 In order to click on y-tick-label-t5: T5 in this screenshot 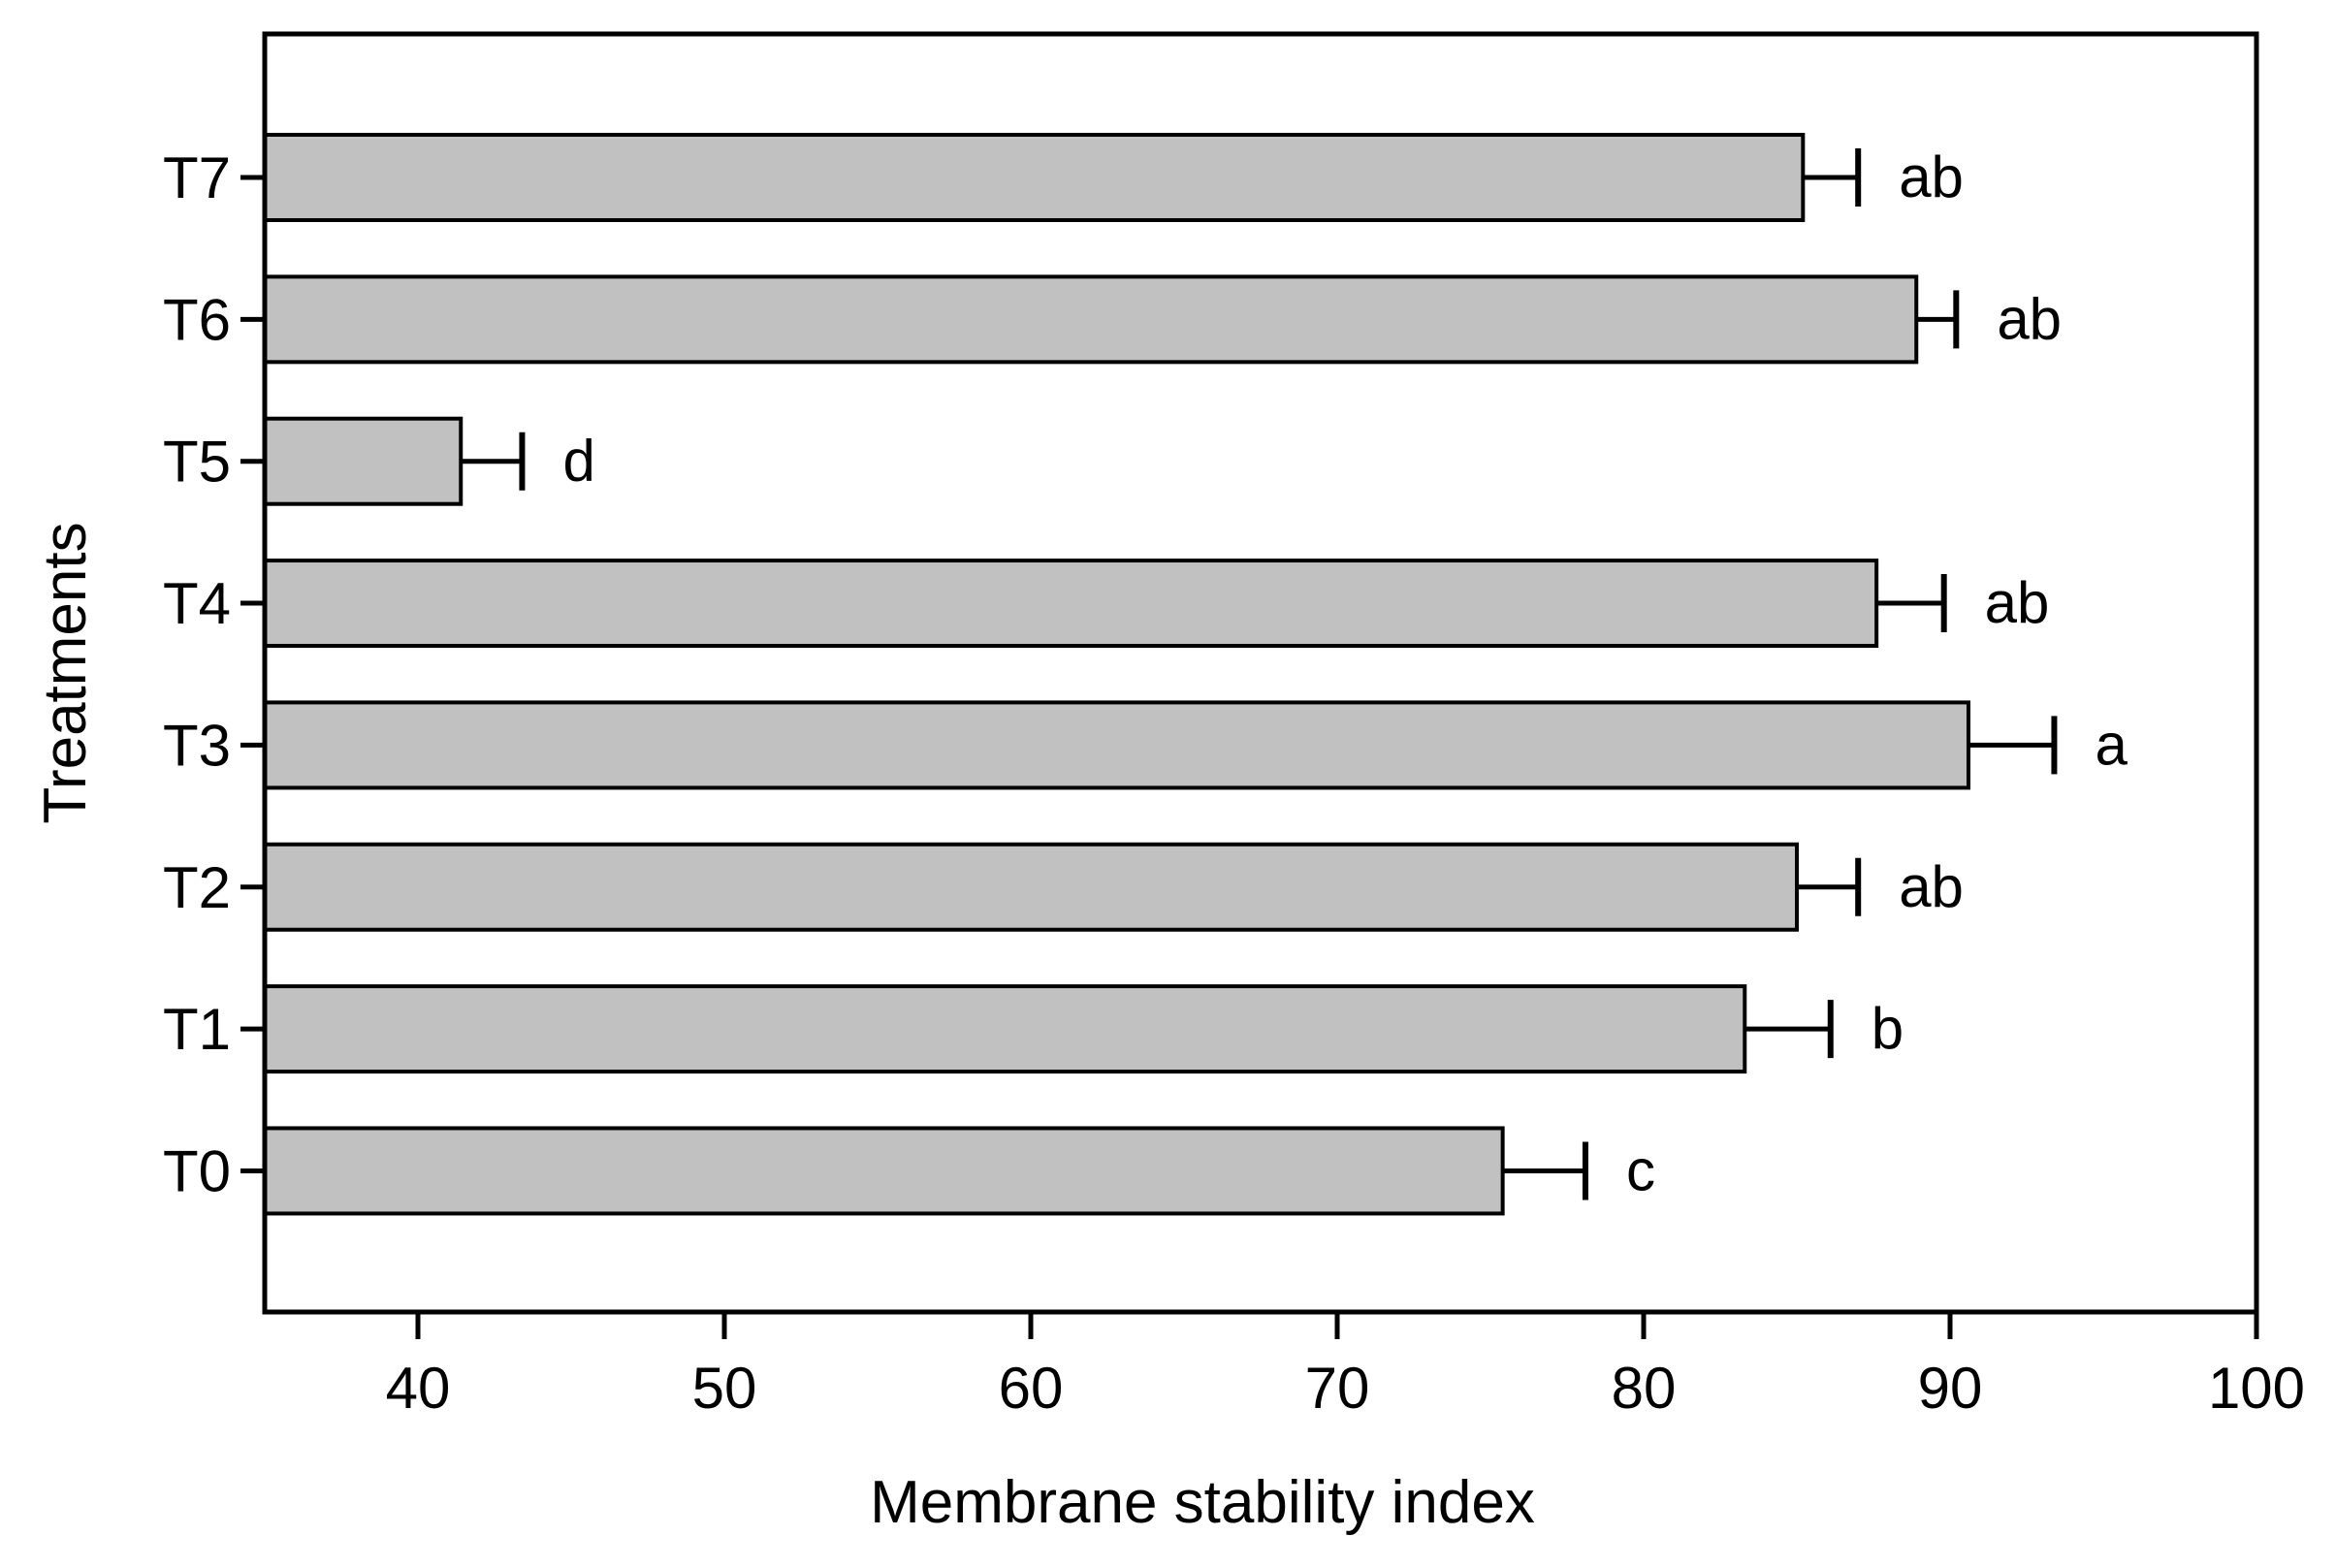, I will do `click(197, 462)`.